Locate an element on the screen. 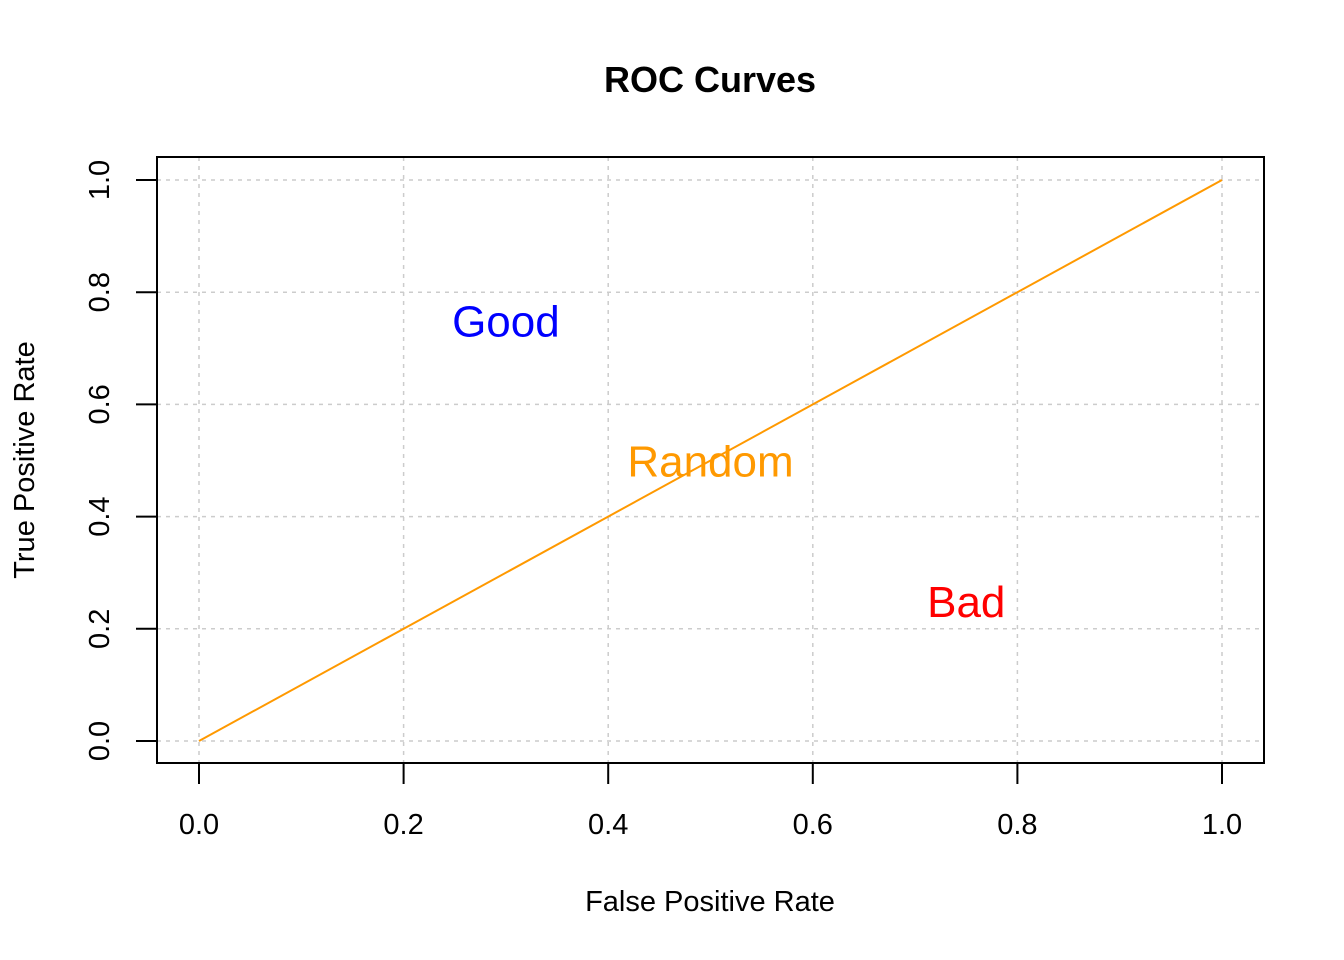  y-axis: 0.0 0.2 0.4 0.6 0.8 1.0 is located at coordinates (121, 460).